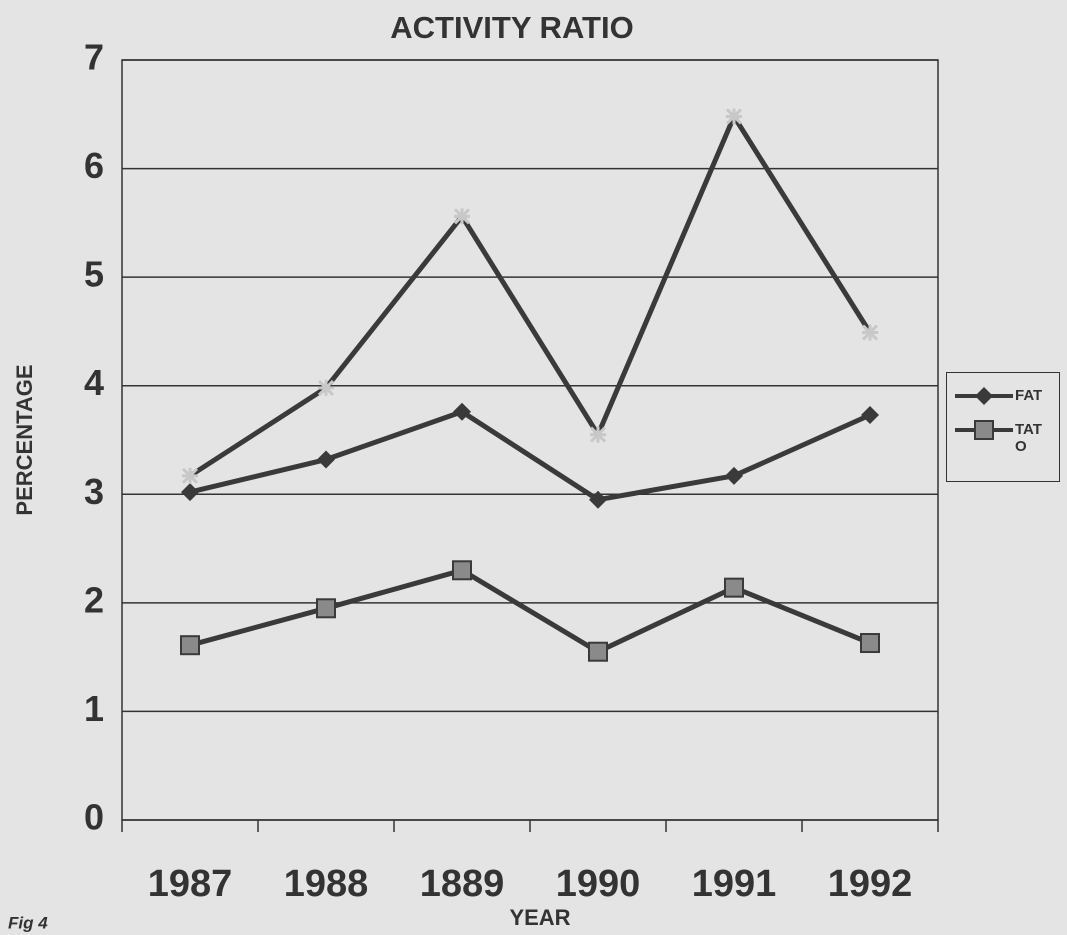 Image resolution: width=1067 pixels, height=935 pixels. What do you see at coordinates (94, 57) in the screenshot?
I see `y-tick-label: 7` at bounding box center [94, 57].